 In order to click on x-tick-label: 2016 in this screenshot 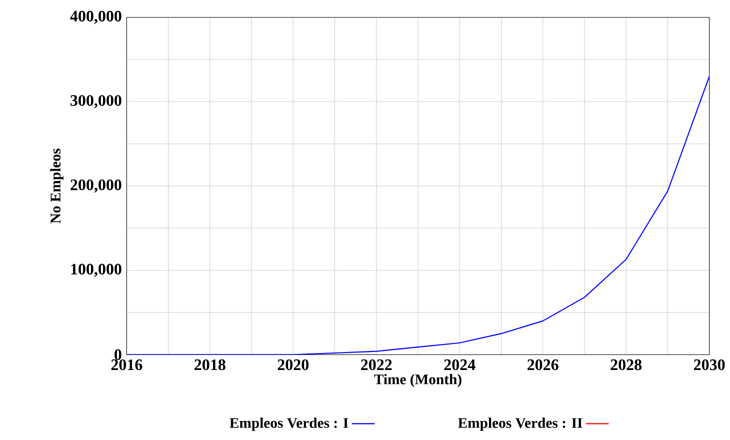, I will do `click(126, 364)`.